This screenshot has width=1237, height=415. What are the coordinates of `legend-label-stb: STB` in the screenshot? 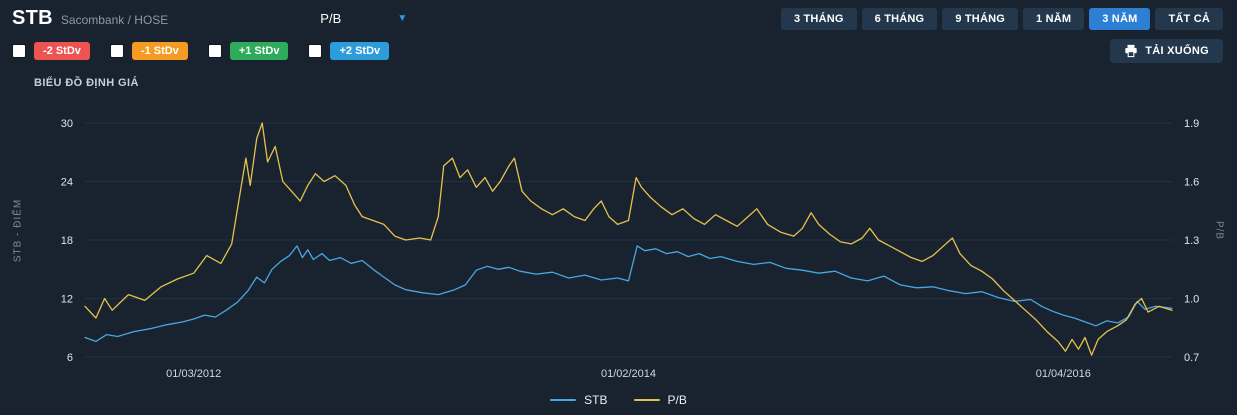 It's located at (596, 400).